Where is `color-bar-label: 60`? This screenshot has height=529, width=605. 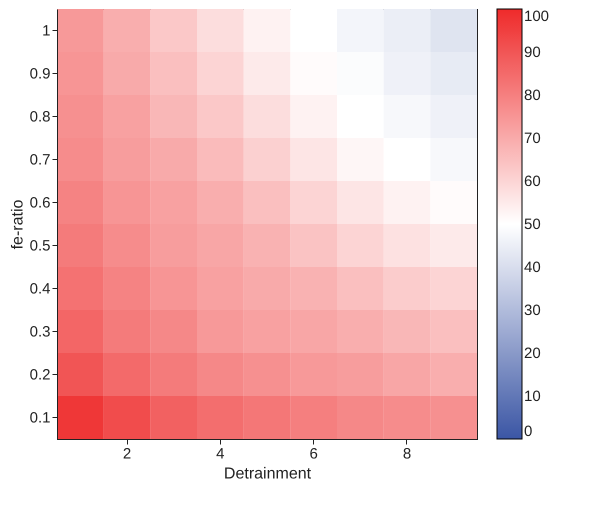
color-bar-label: 60 is located at coordinates (532, 181).